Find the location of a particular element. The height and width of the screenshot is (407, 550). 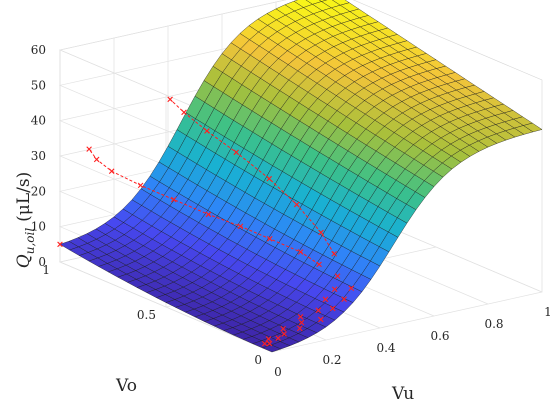

z-axis-label-main: Q is located at coordinates (24, 261).